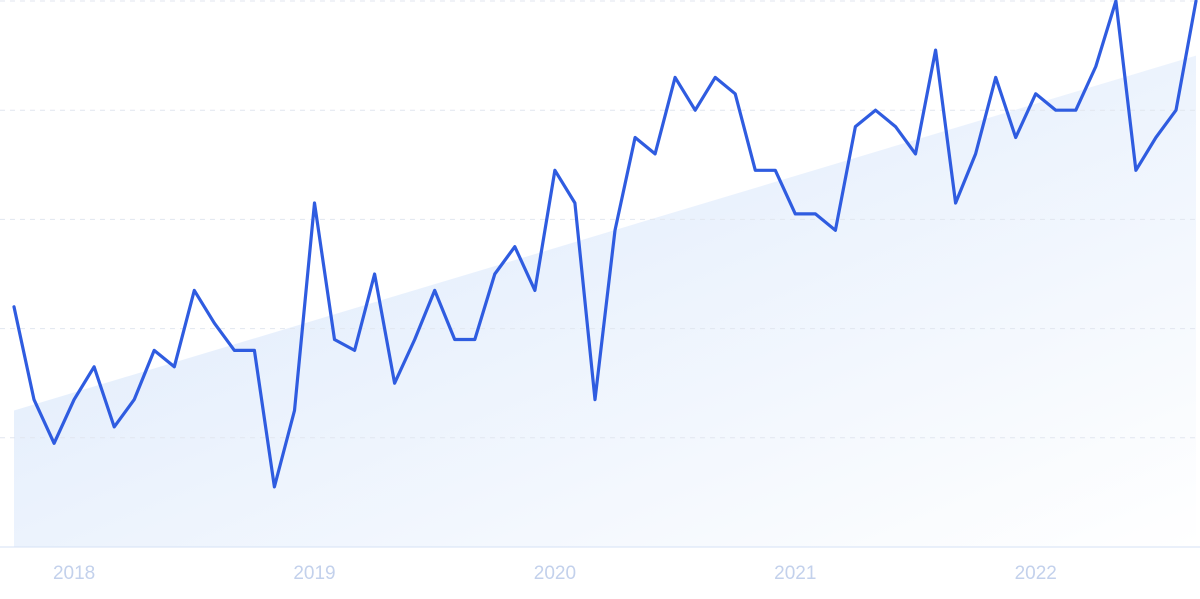  I want to click on x-tick-label: 2020, so click(555, 573).